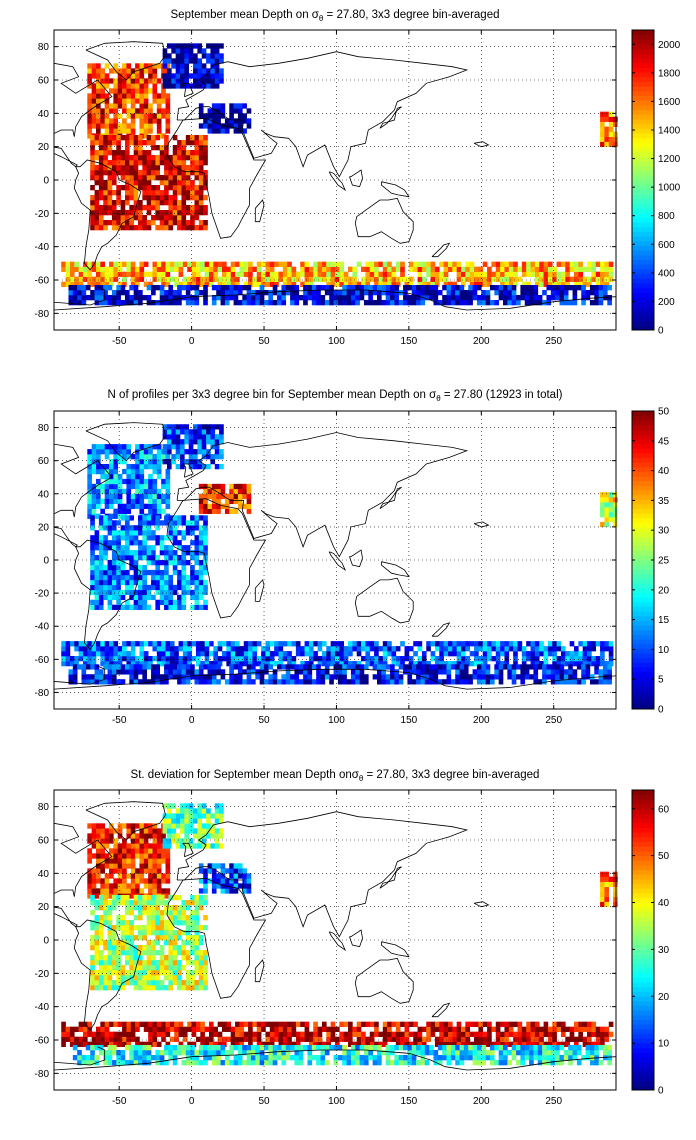 The image size is (696, 1140). I want to click on y-tick-label: 80, so click(44, 47).